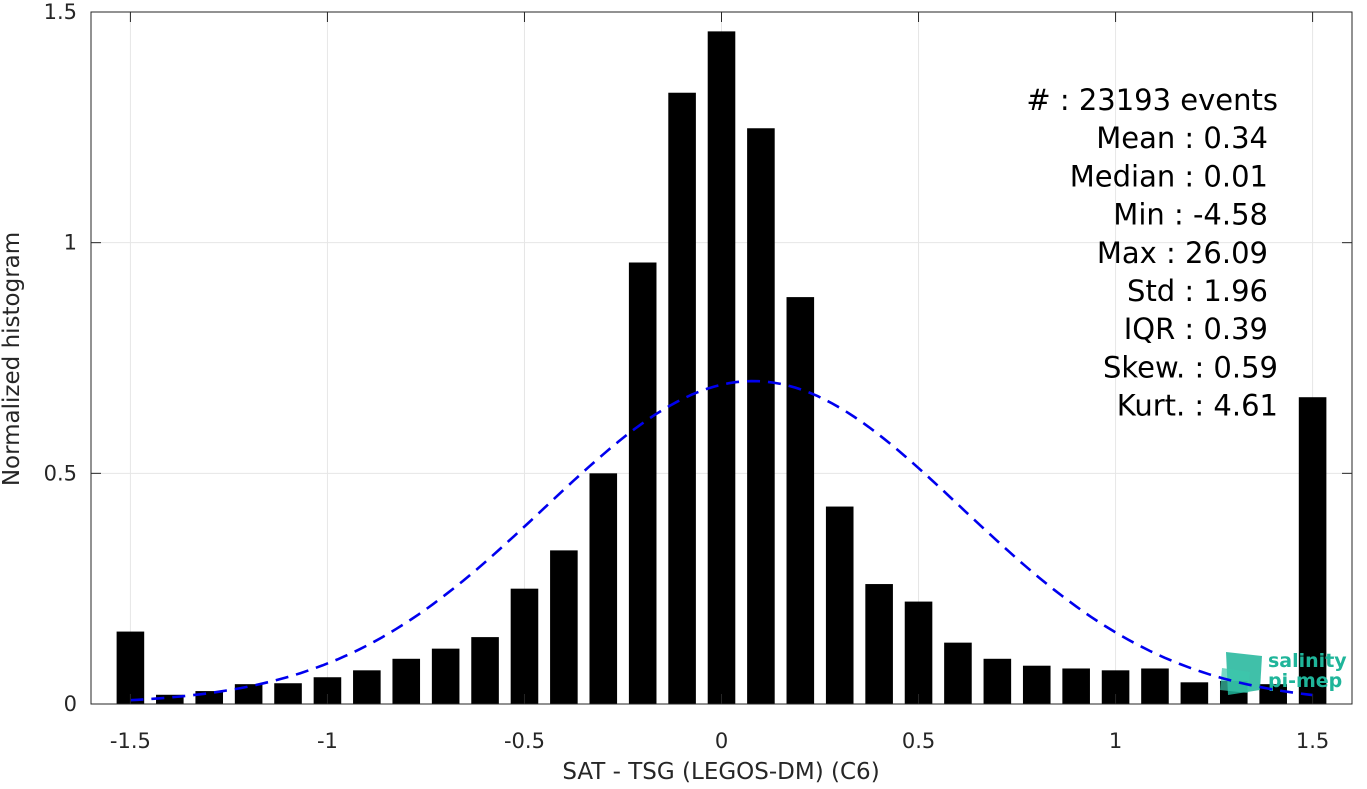  What do you see at coordinates (1241, 673) in the screenshot?
I see `logo-mark-icon` at bounding box center [1241, 673].